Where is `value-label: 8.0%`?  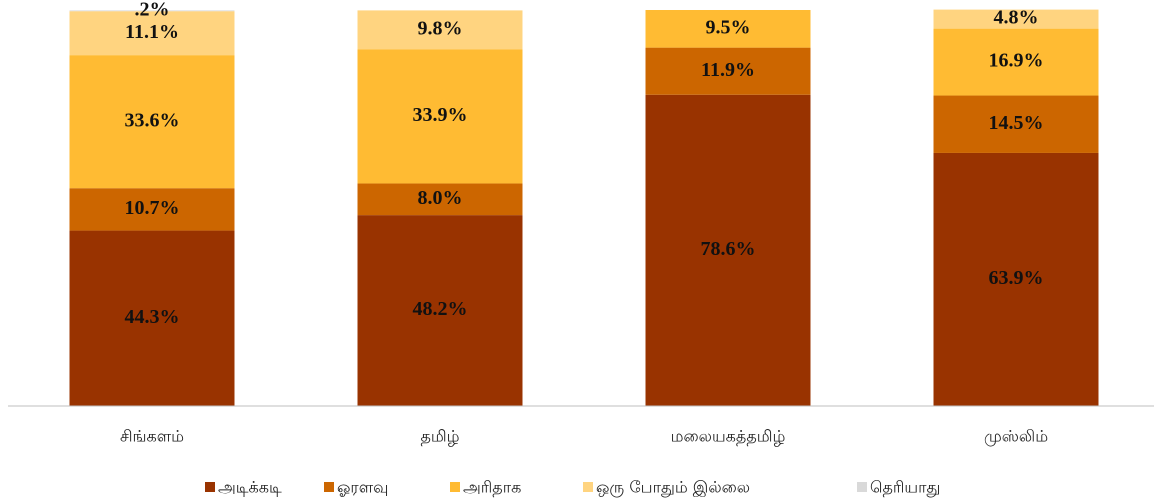 value-label: 8.0% is located at coordinates (440, 198).